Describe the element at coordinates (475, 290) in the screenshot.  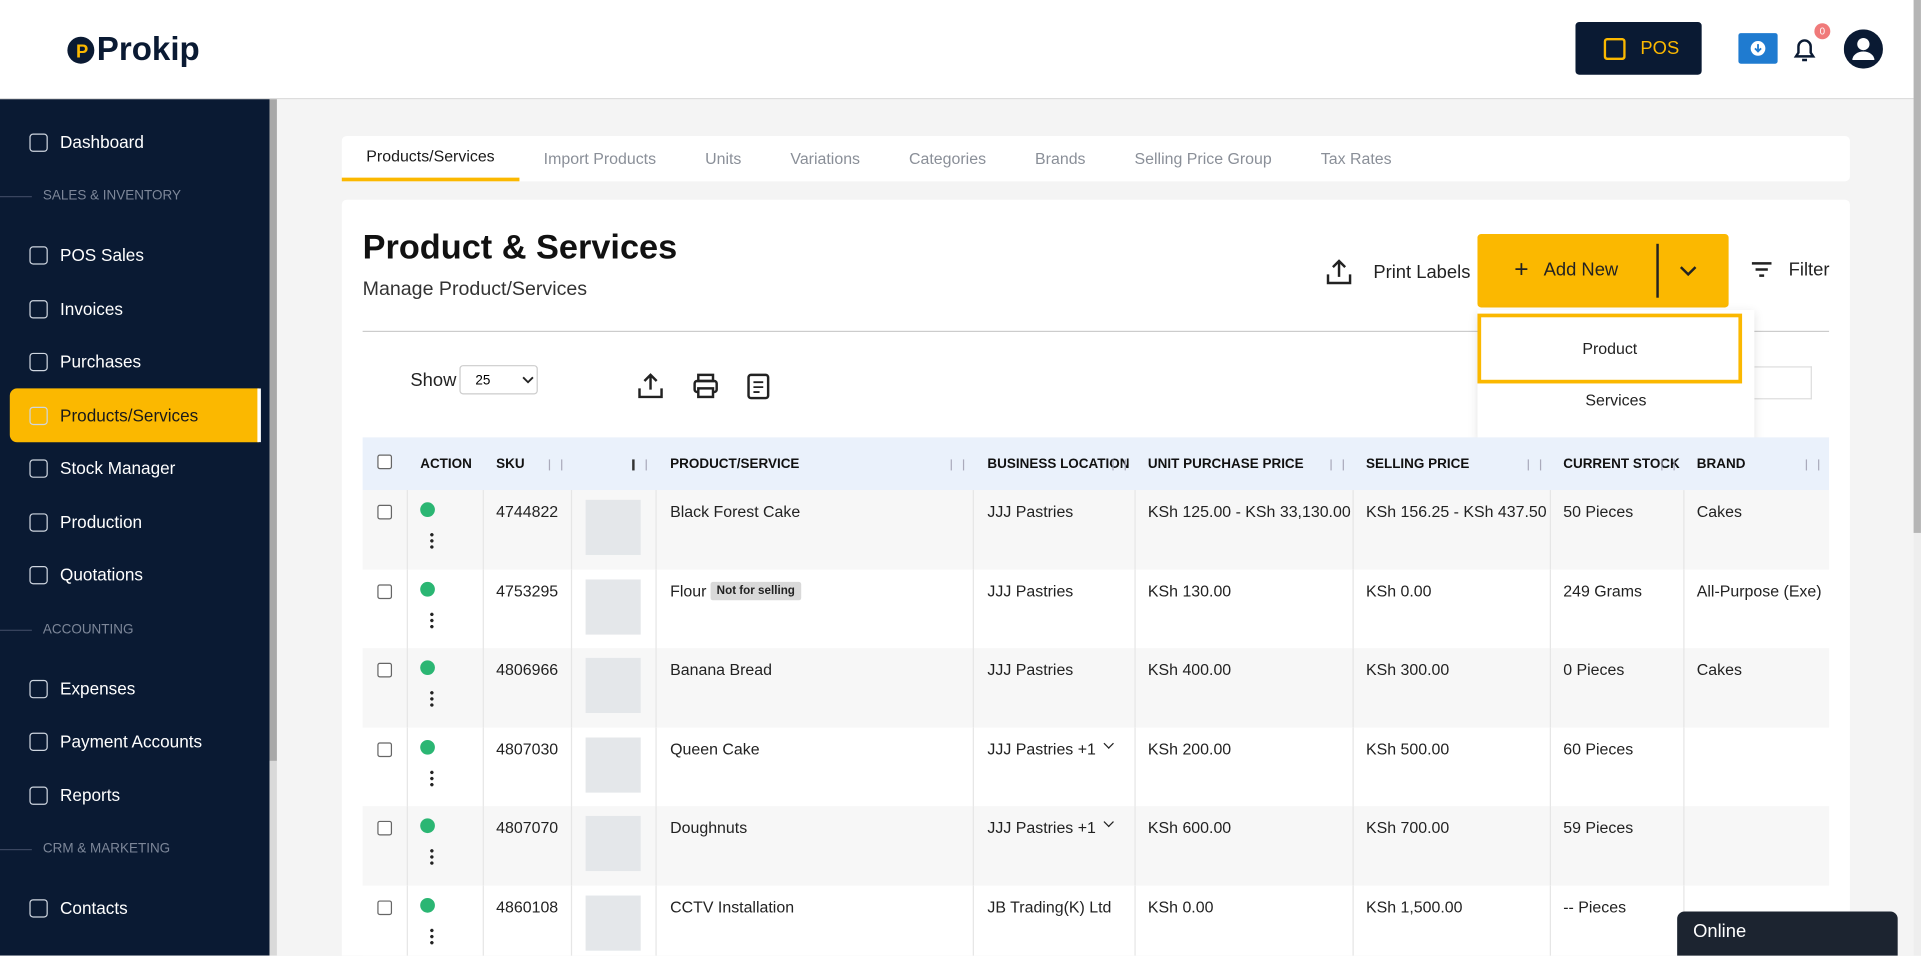
I see `page-subtitle: Manage Product/Services` at that location.